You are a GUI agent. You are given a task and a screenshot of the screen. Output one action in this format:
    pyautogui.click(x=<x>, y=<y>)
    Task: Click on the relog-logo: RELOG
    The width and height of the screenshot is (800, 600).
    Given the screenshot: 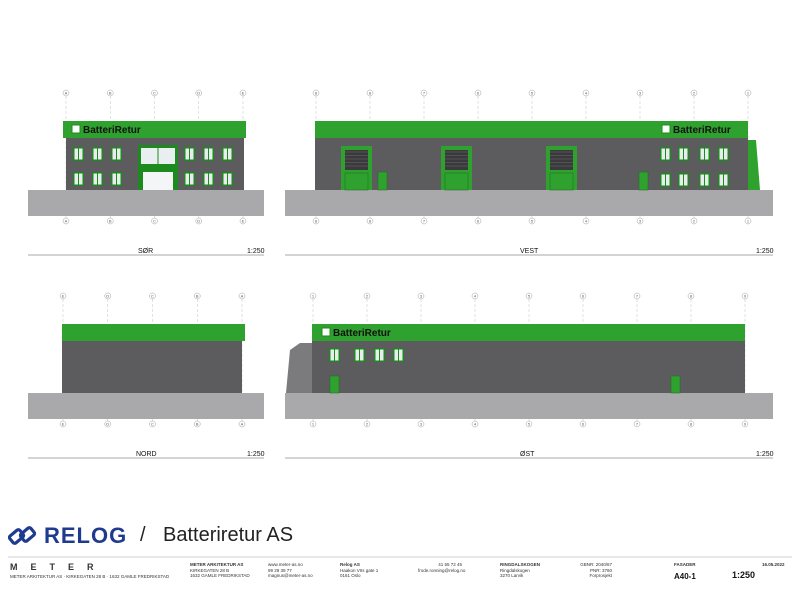 What is the action you would take?
    pyautogui.click(x=67, y=536)
    